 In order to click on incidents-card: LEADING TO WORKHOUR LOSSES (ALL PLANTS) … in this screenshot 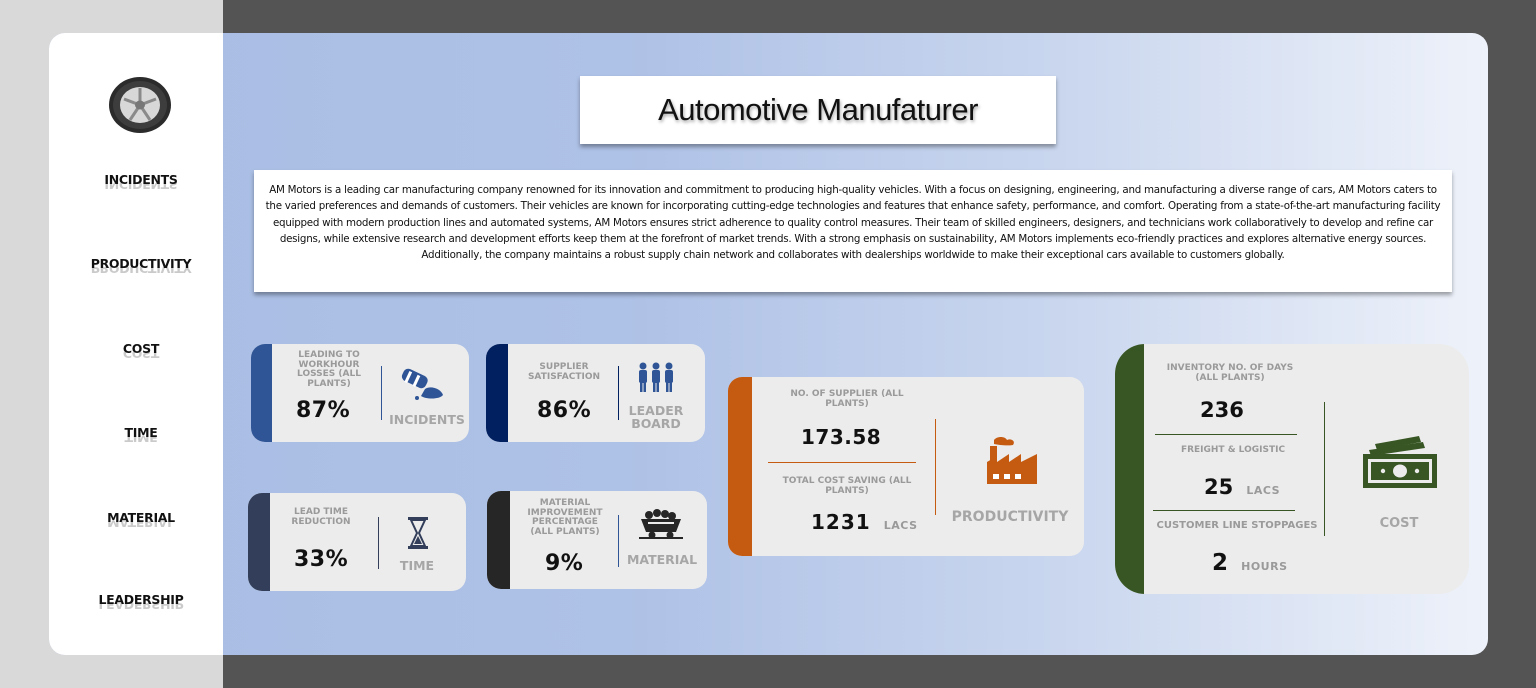, I will do `click(360, 393)`.